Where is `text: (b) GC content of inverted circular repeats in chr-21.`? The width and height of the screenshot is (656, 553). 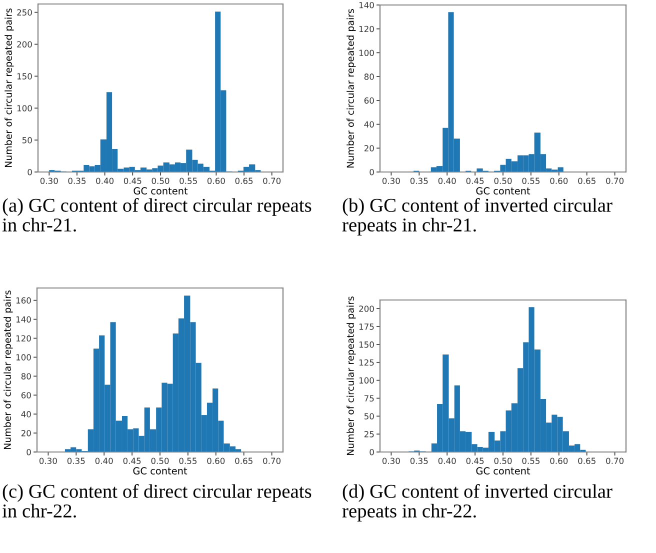 text: (b) GC content of inverted circular repeats in chr-21. is located at coordinates (477, 217).